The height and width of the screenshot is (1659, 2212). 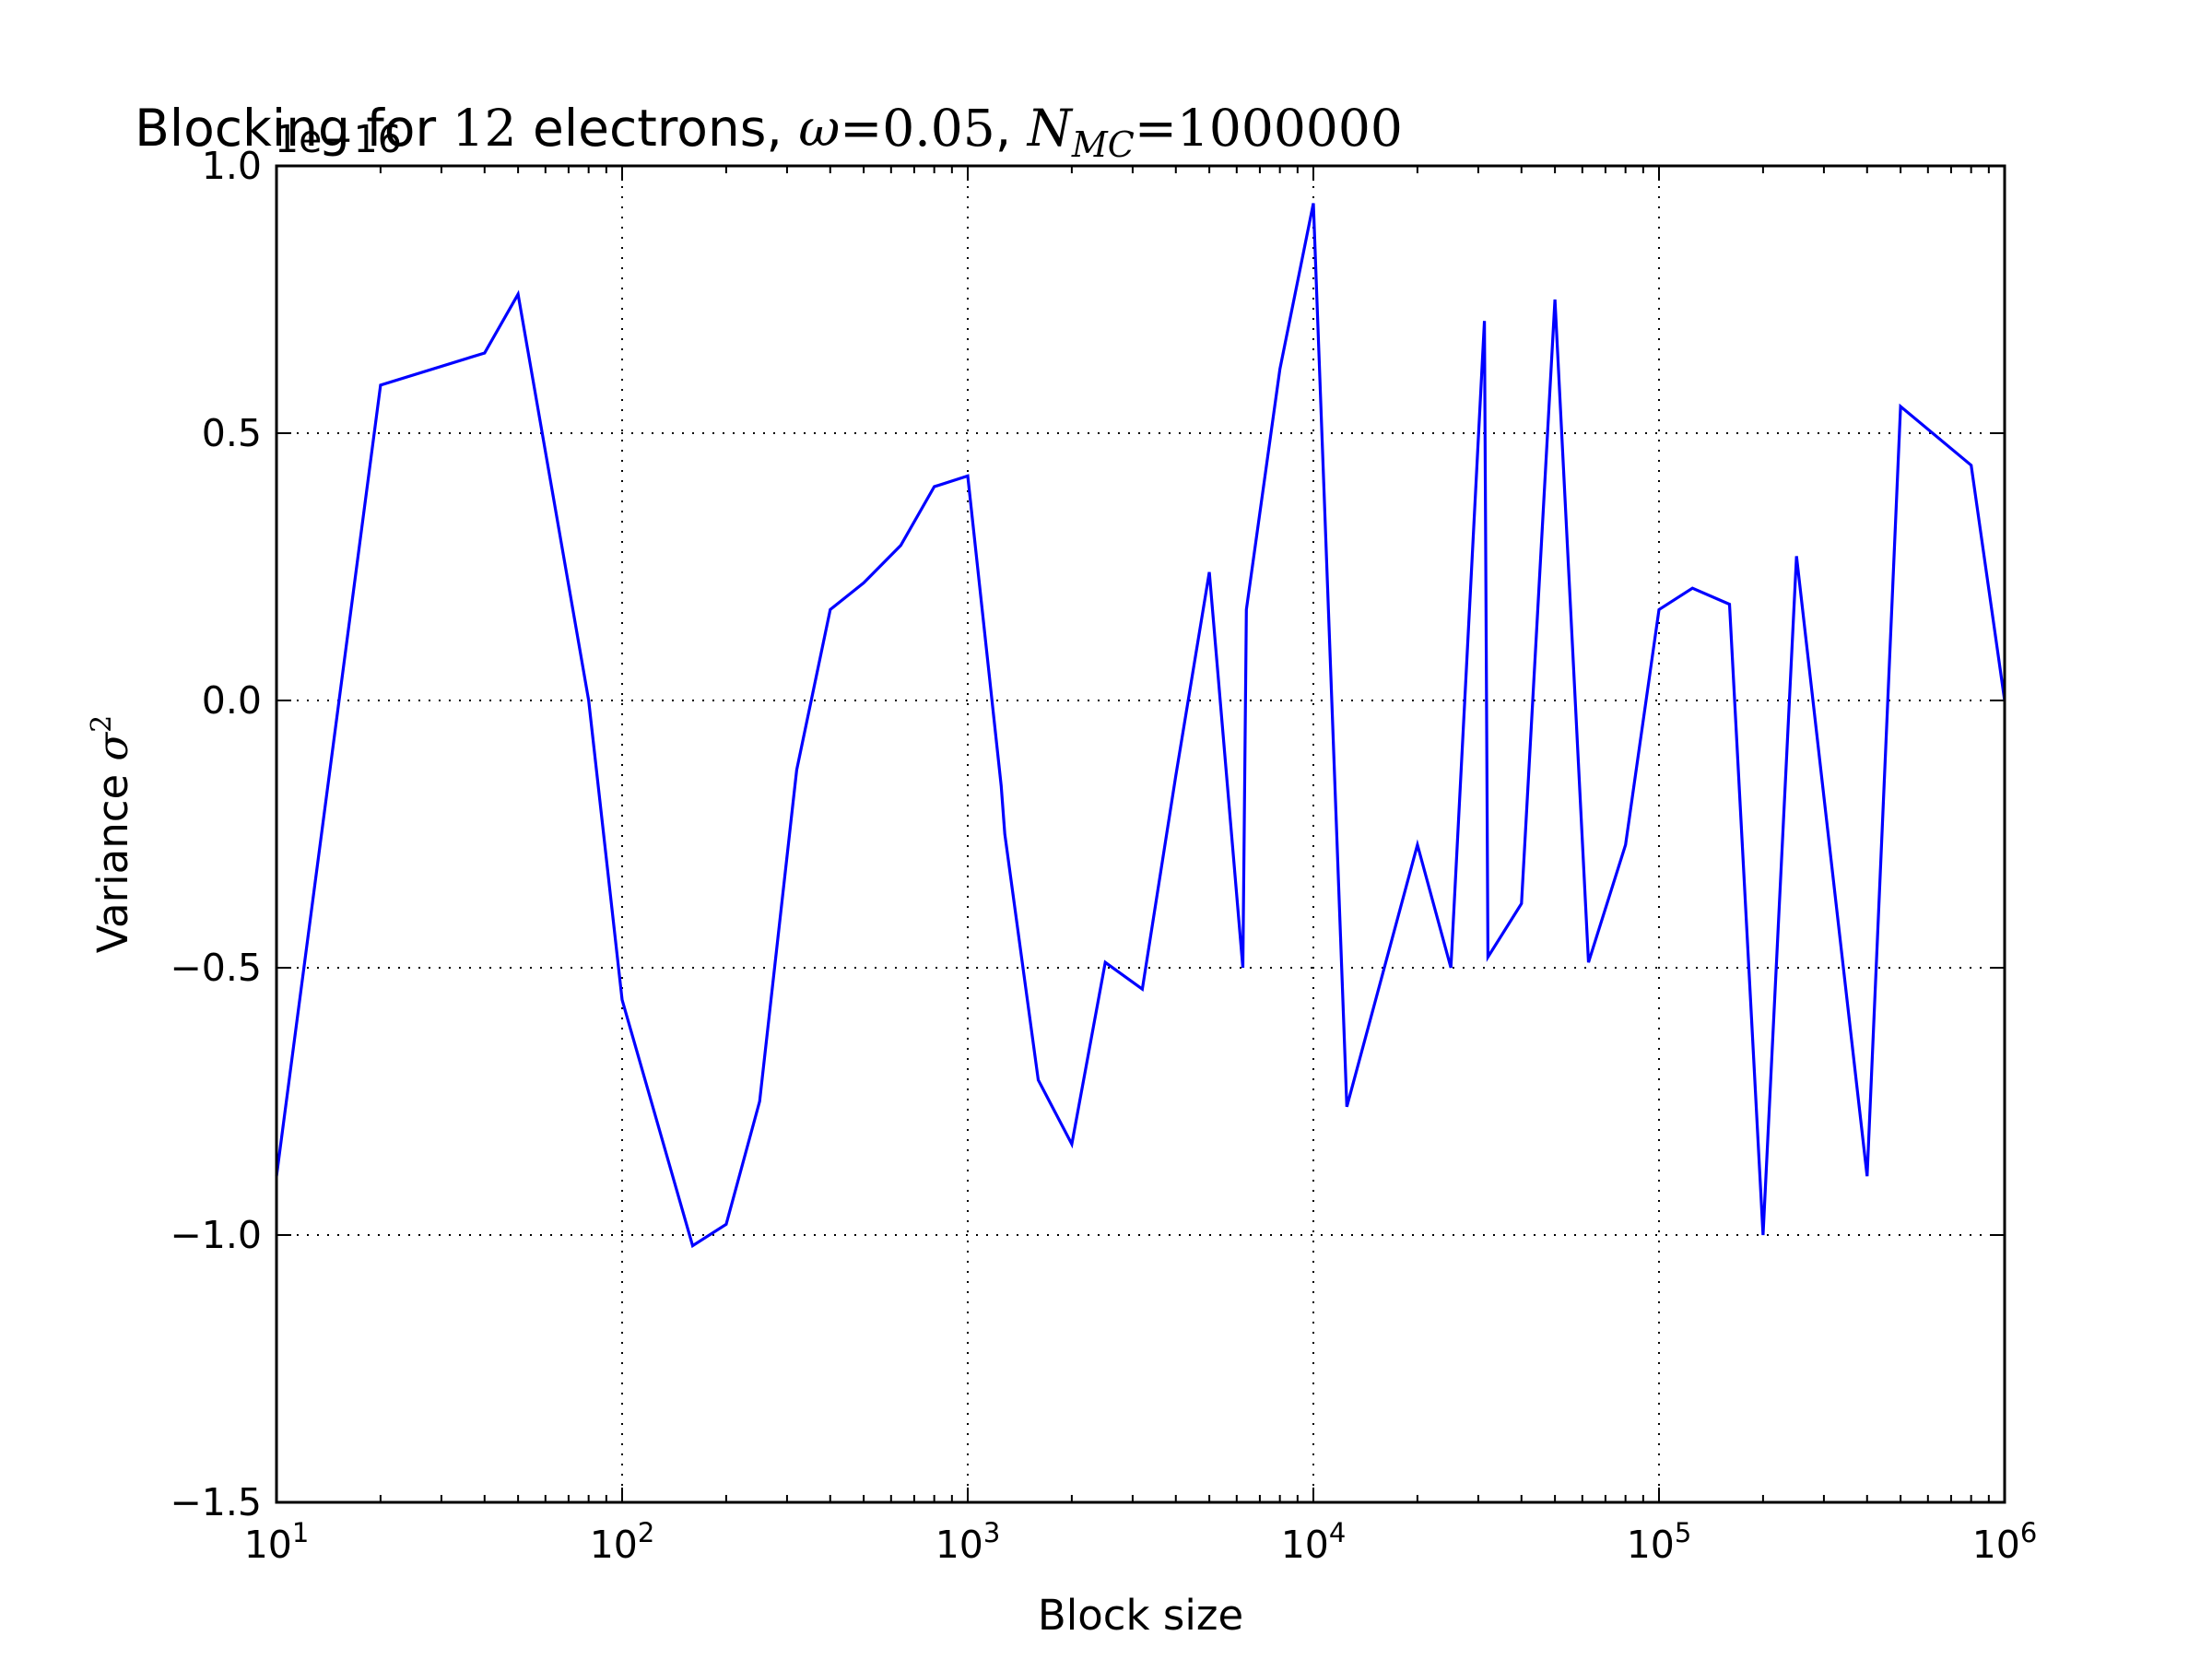 What do you see at coordinates (102, 724) in the screenshot?
I see `y-label-superscript: 2` at bounding box center [102, 724].